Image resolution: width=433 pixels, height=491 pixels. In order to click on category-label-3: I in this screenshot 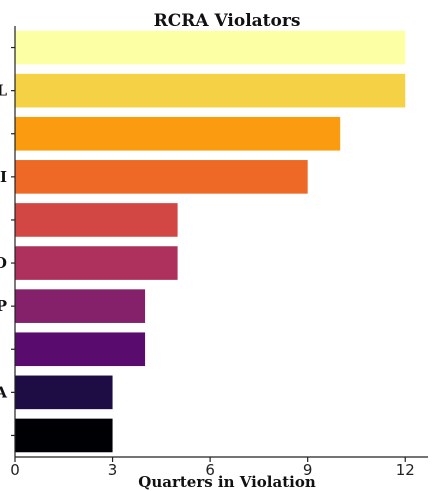, I will do `click(3, 177)`.